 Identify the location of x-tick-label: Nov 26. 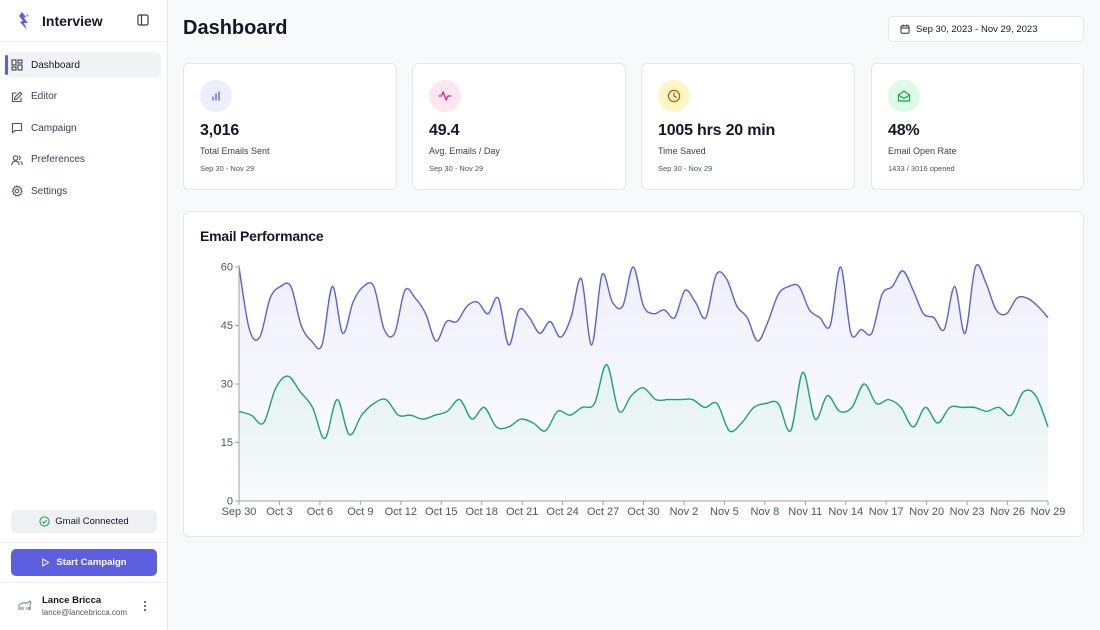
(1007, 512).